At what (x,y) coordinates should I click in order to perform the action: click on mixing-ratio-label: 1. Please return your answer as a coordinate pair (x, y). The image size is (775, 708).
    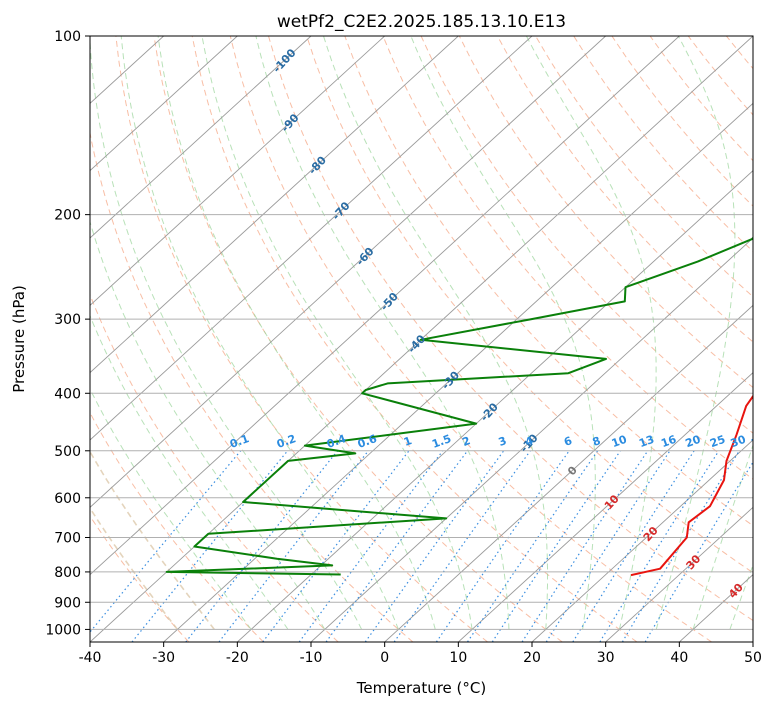
    Looking at the image, I should click on (408, 441).